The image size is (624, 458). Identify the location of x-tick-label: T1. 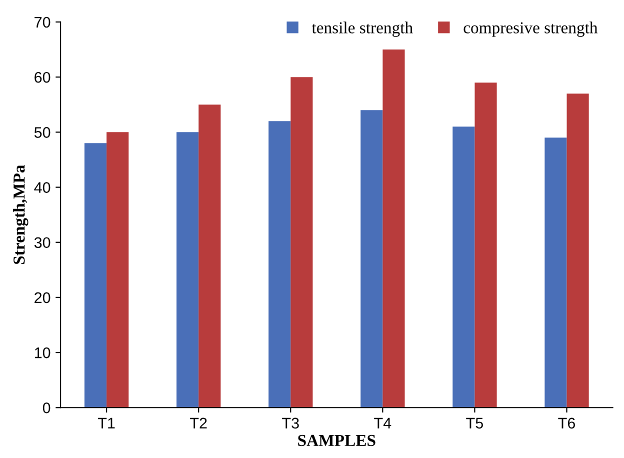
(106, 423).